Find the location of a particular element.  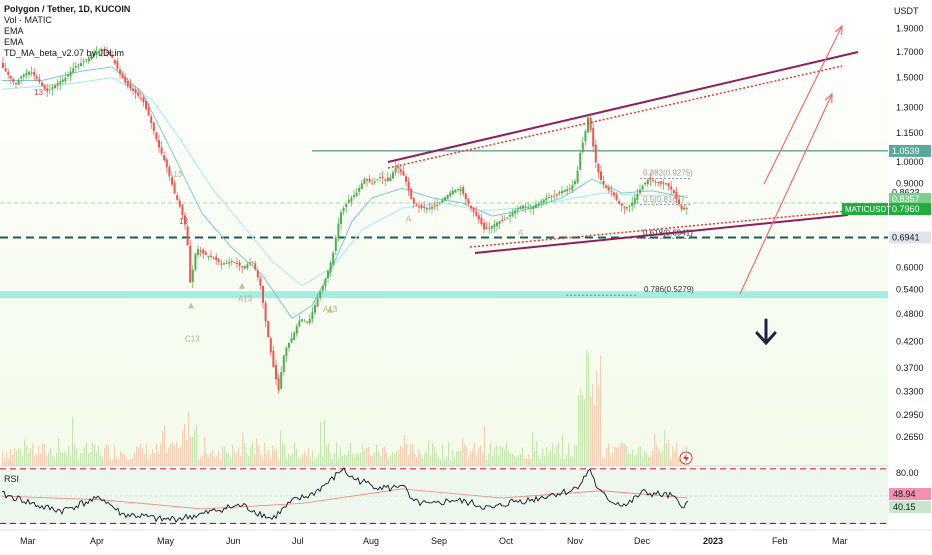

time-tick-label: Apr is located at coordinates (97, 541).